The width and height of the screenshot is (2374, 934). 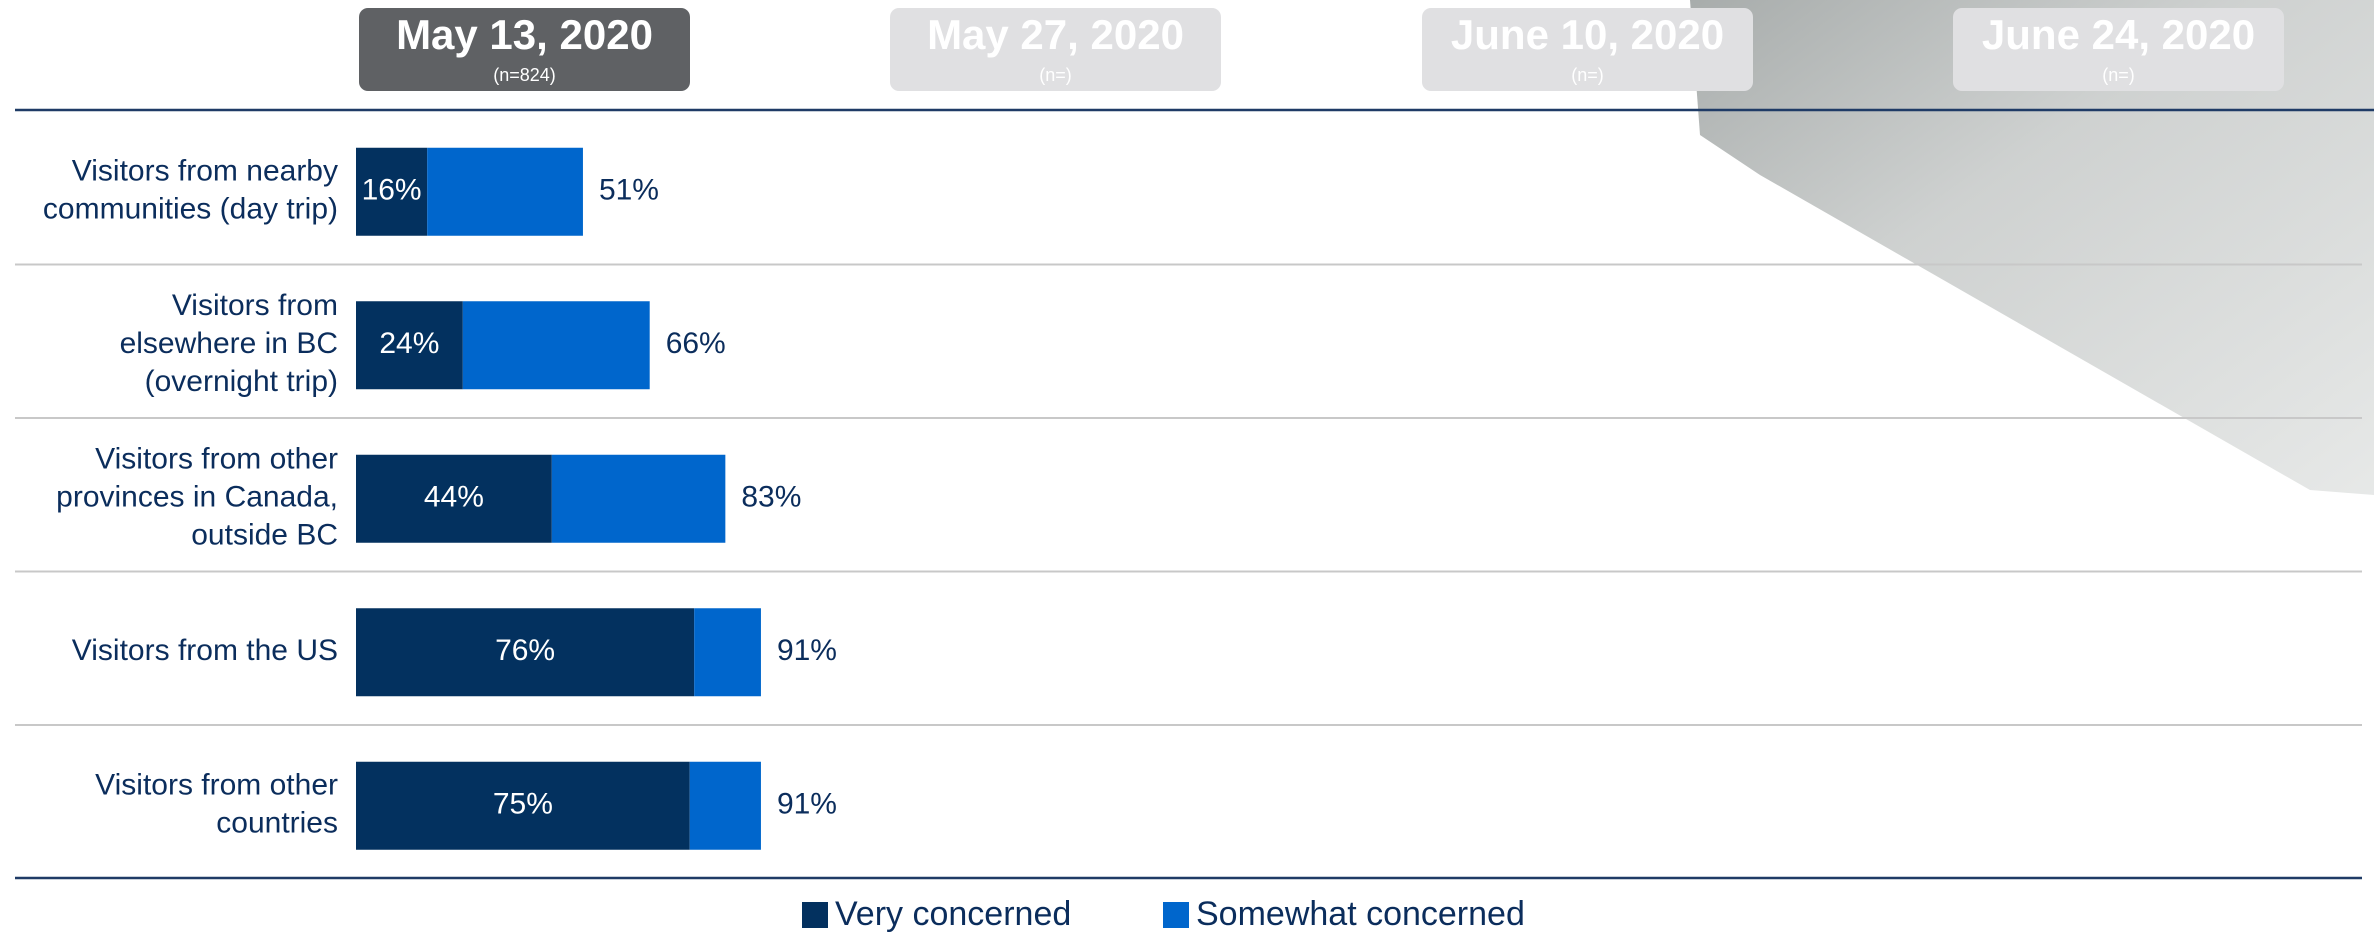 I want to click on category-label: elsewhere in BC, so click(x=229, y=343).